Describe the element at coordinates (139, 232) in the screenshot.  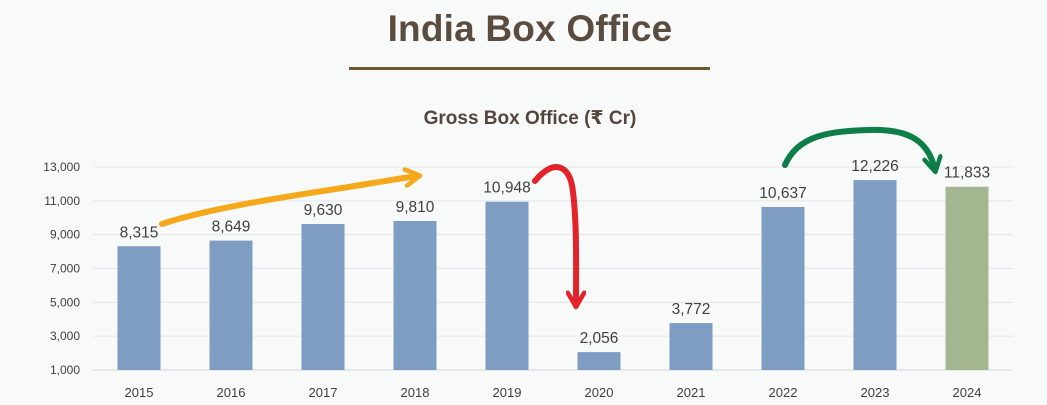
I see `data-label-2015: 8,315` at that location.